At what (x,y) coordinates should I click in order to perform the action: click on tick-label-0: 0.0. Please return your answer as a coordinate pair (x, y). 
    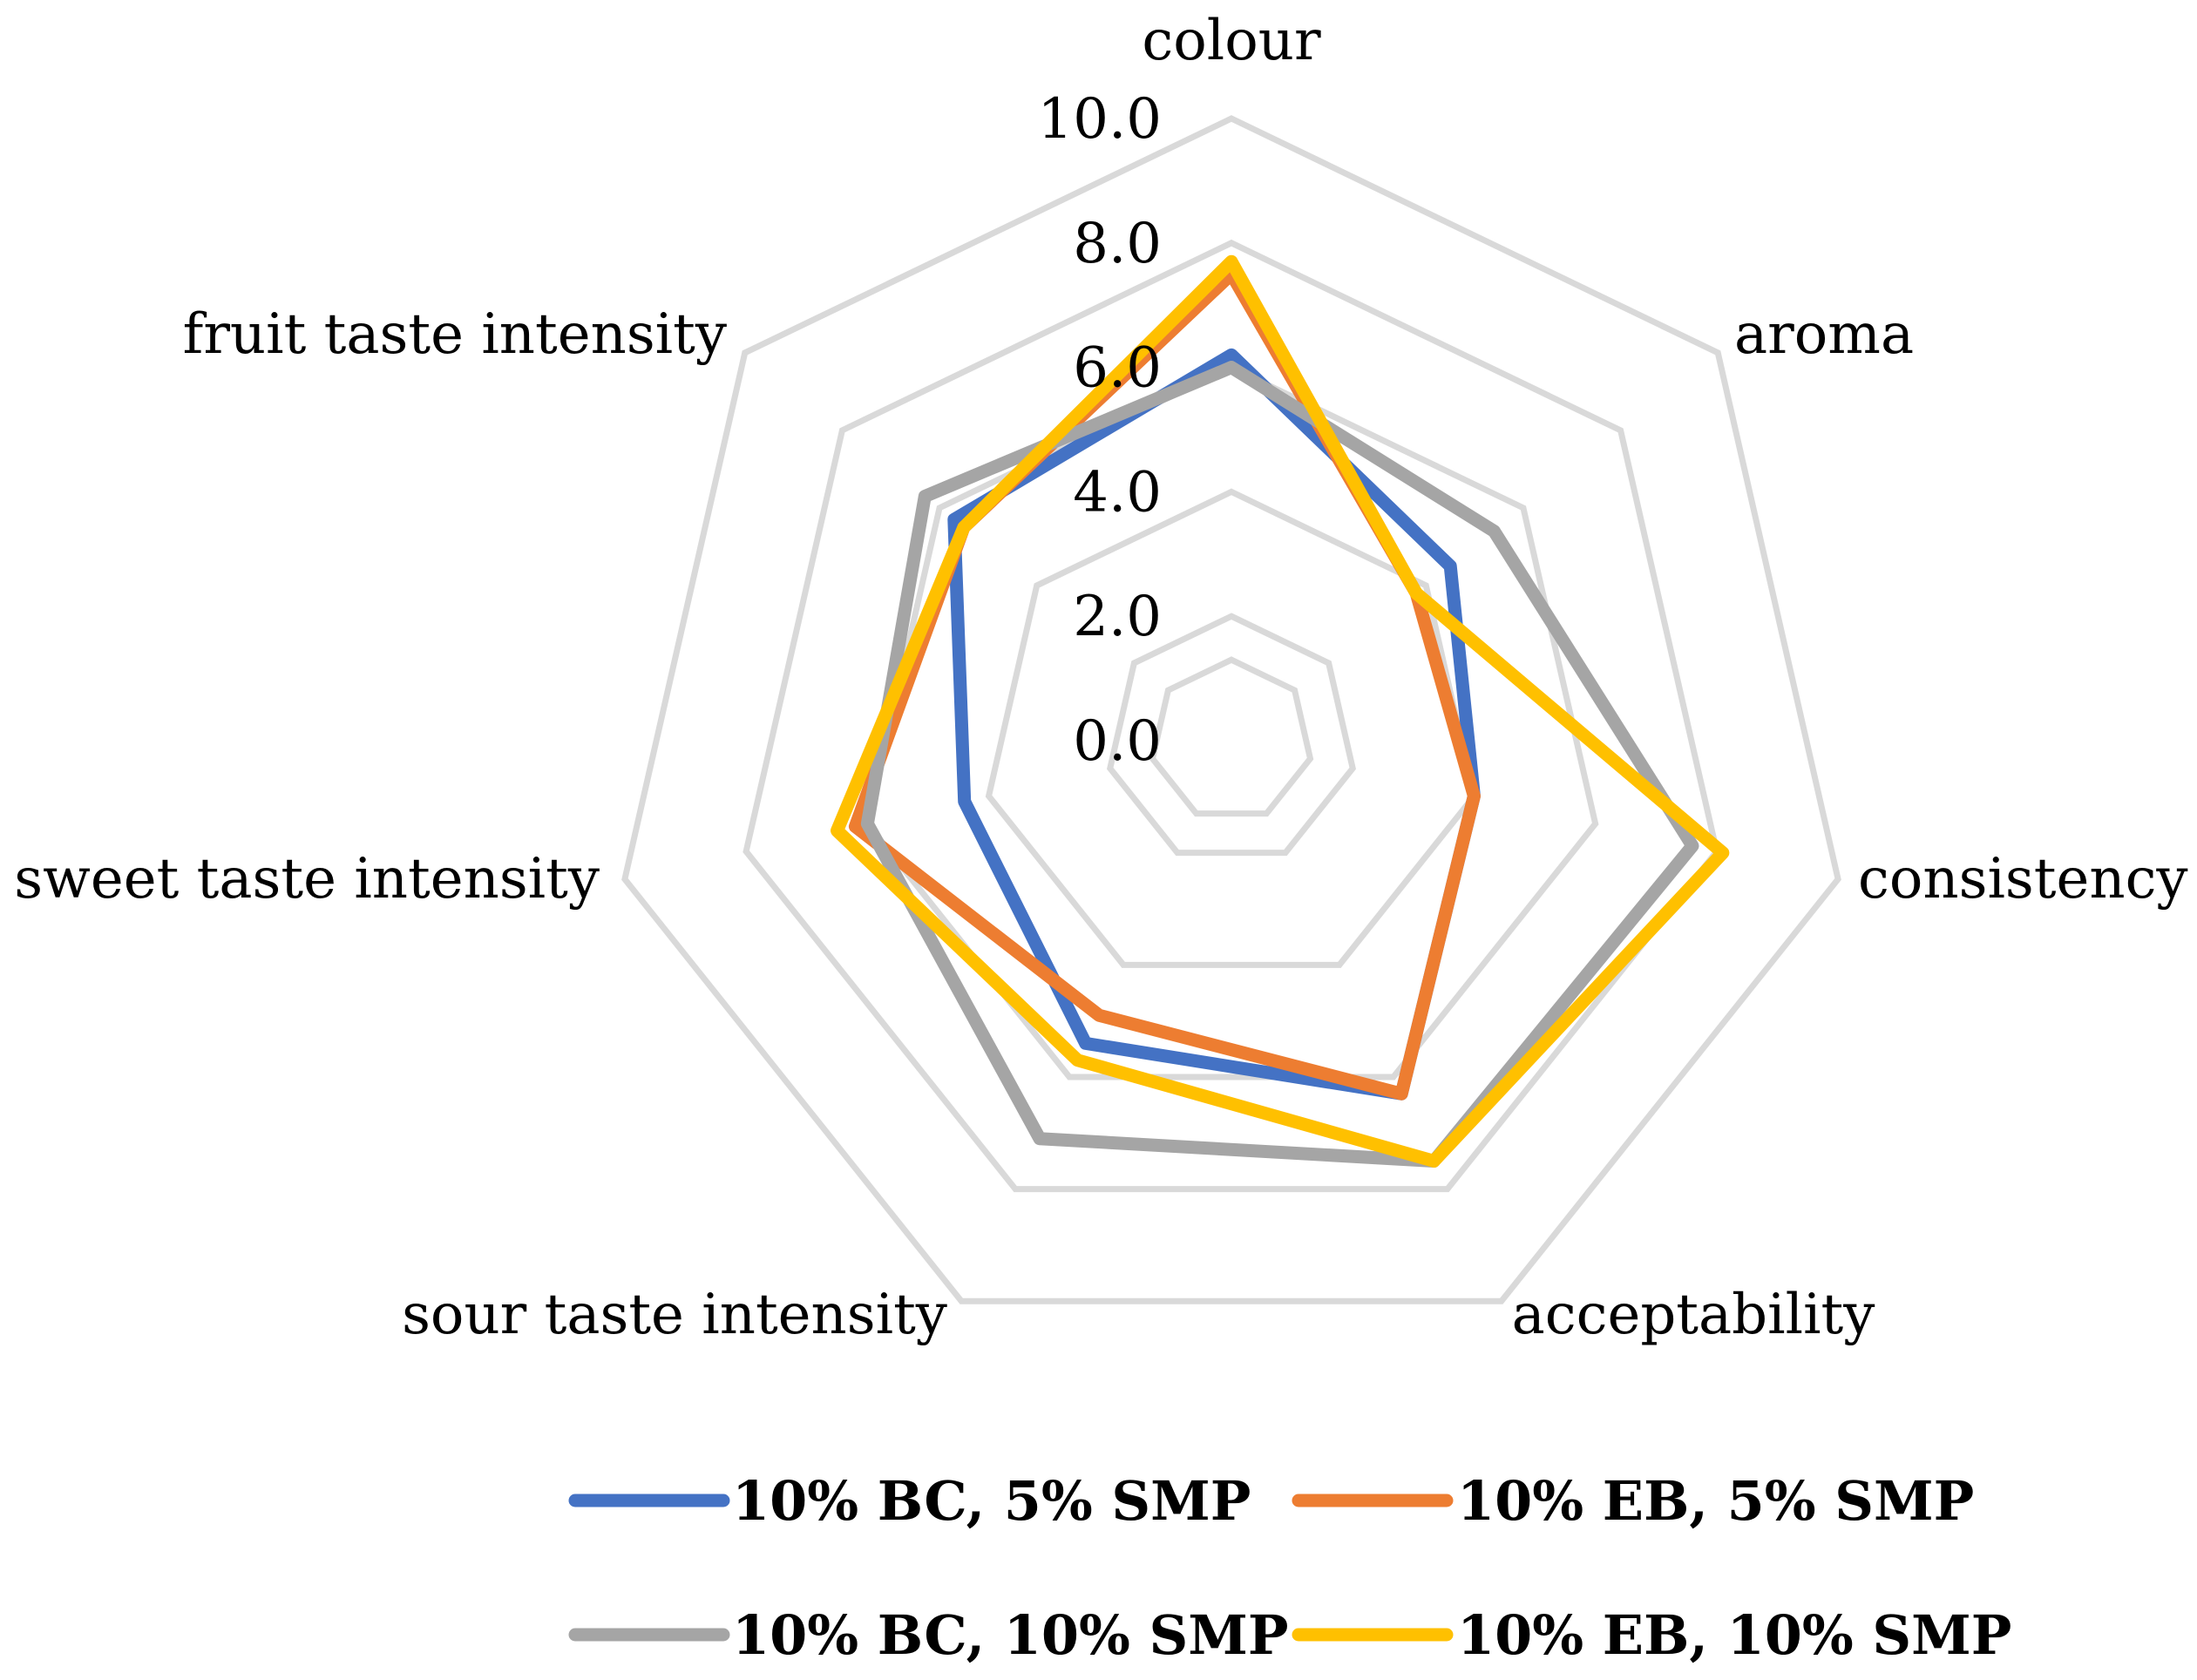
    Looking at the image, I should click on (1118, 741).